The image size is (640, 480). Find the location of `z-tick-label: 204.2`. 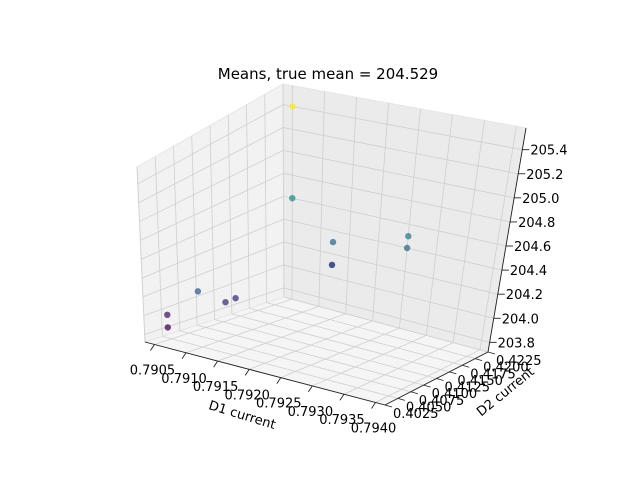

z-tick-label: 204.2 is located at coordinates (524, 295).